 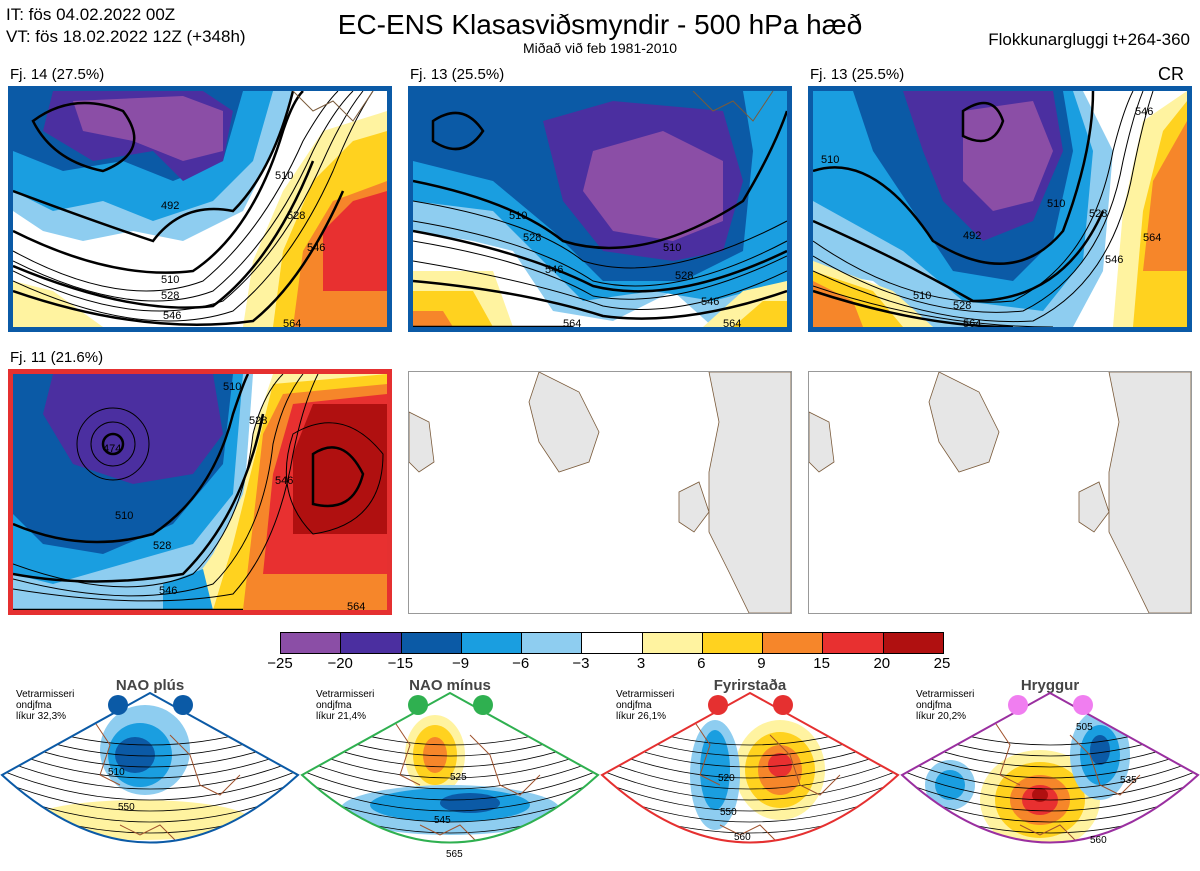 What do you see at coordinates (942, 663) in the screenshot?
I see `colorbar-tick-label: 25` at bounding box center [942, 663].